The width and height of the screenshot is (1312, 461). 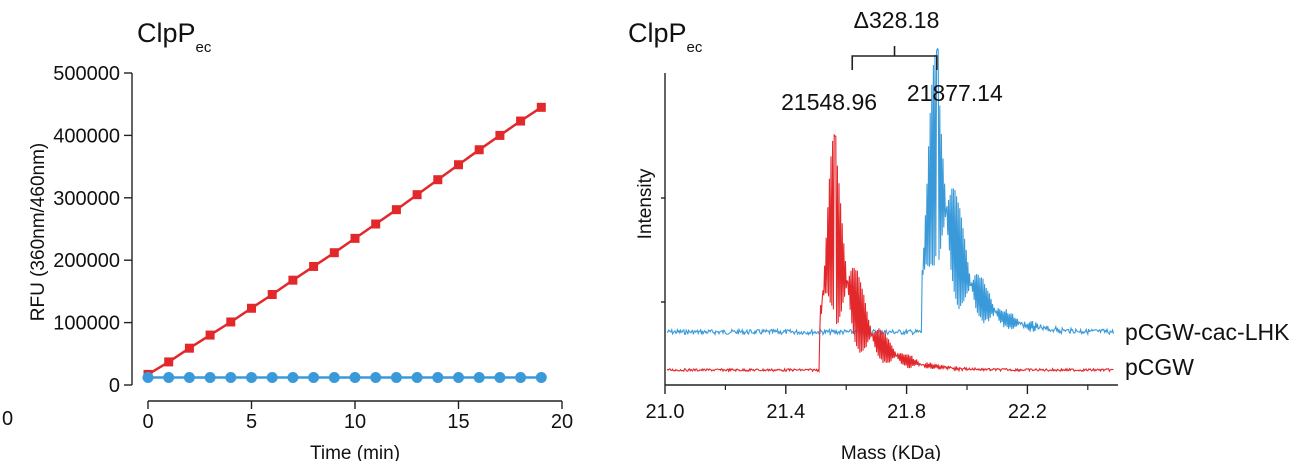 I want to click on right-title-main: ClpP, so click(x=657, y=33).